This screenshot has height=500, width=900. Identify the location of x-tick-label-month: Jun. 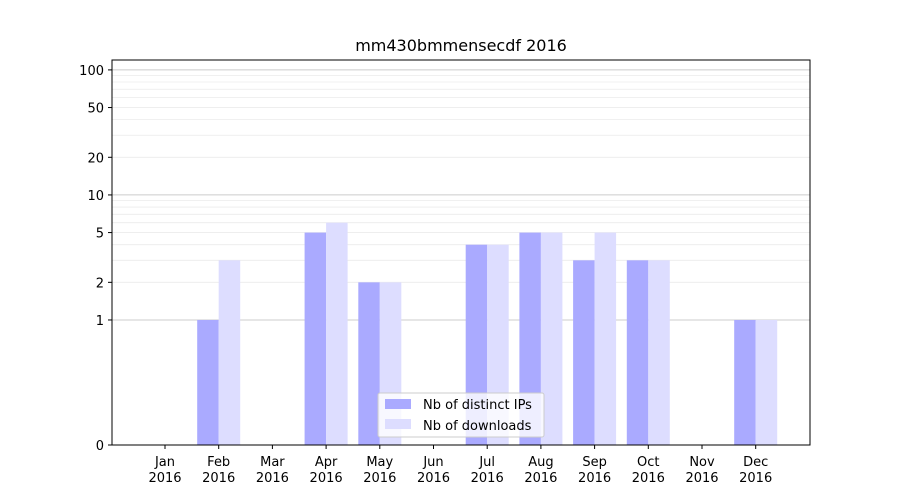
(432, 462).